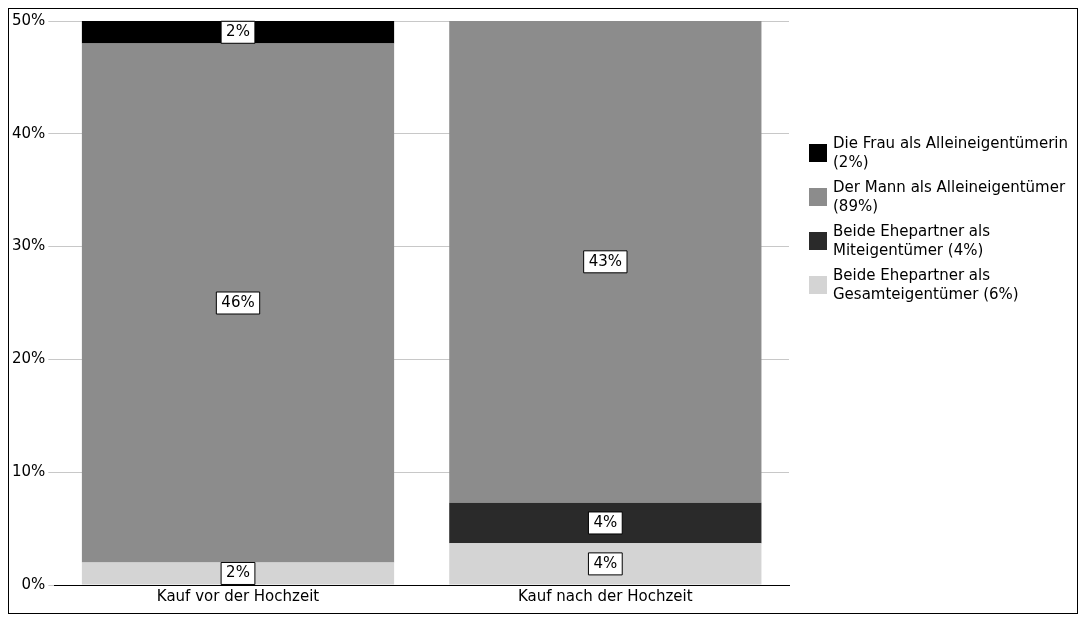  I want to click on data-label: 43%, so click(605, 260).